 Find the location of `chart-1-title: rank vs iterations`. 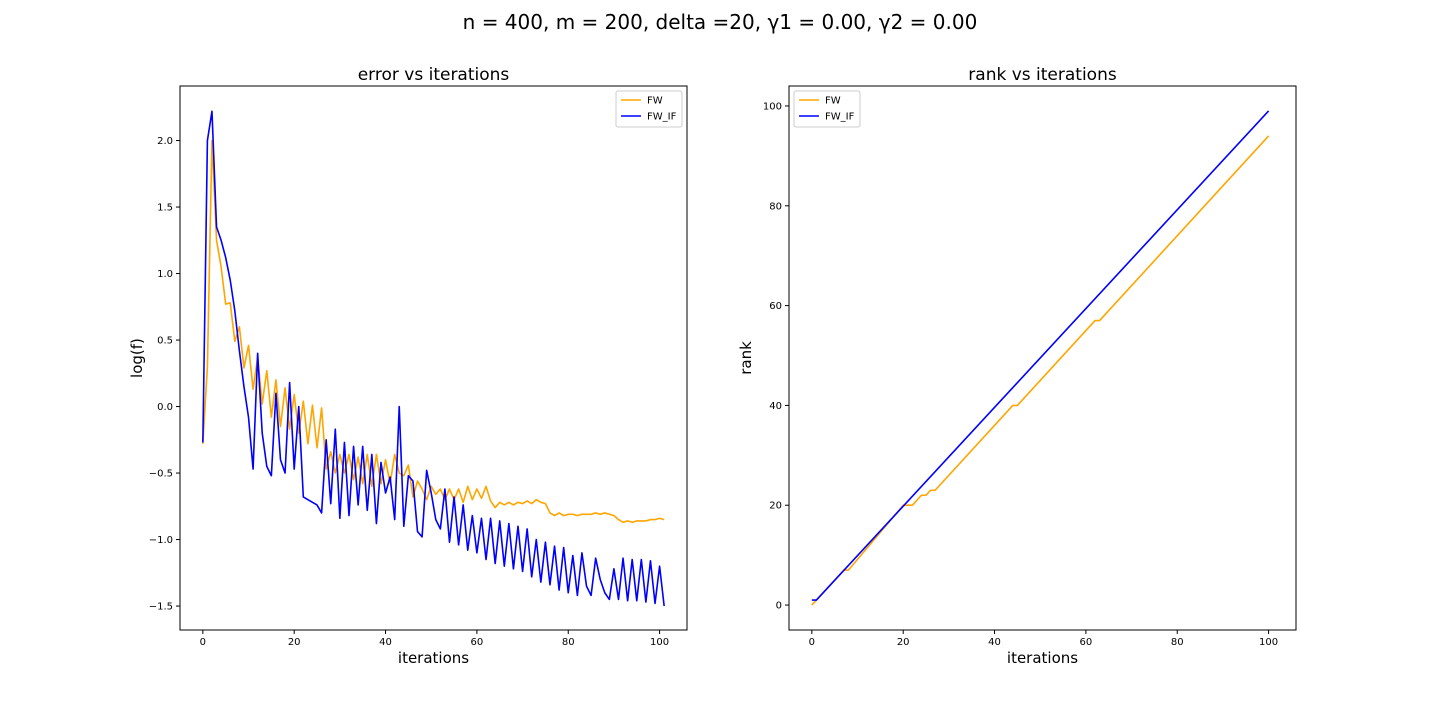

chart-1-title: rank vs iterations is located at coordinates (1042, 75).